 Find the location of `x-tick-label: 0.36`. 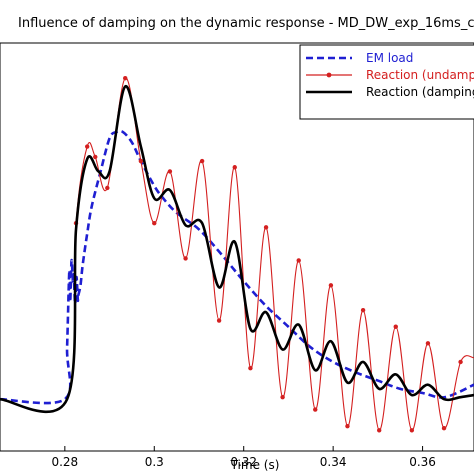

x-tick-label: 0.36 is located at coordinates (422, 462).